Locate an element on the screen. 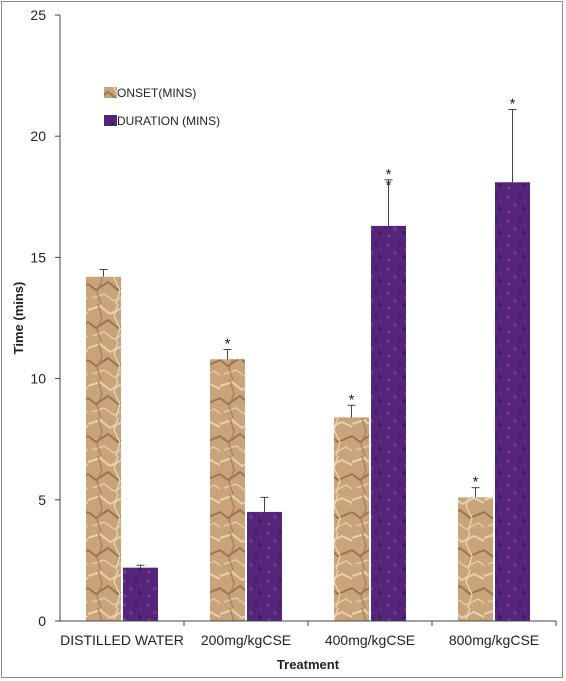 This screenshot has height=681, width=566. y-tick-label: 15 is located at coordinates (38, 257).